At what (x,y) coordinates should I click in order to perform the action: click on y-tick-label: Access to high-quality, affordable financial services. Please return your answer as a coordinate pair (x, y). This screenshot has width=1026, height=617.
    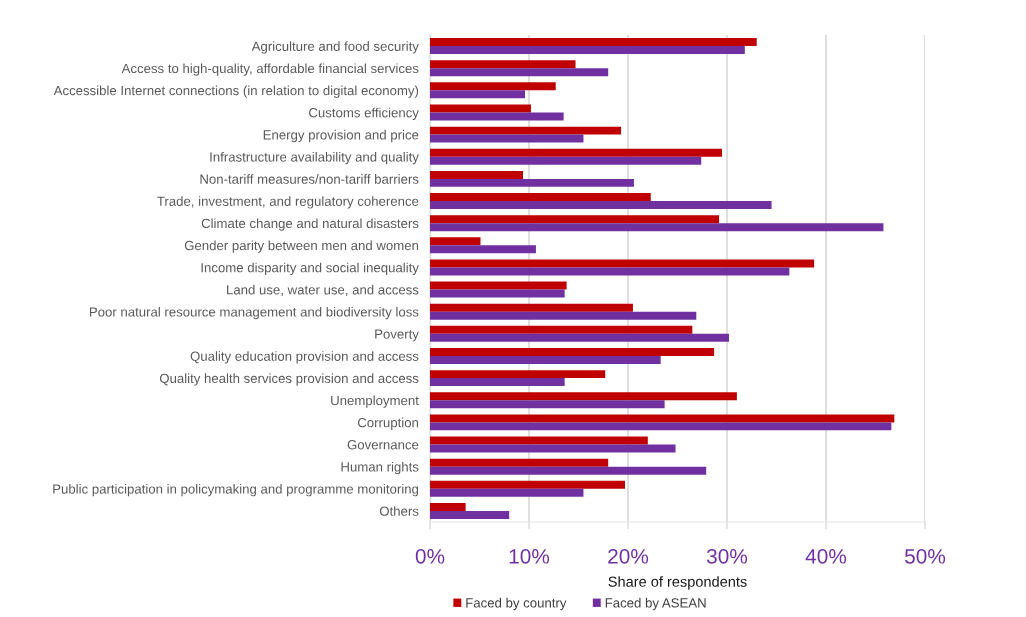
    Looking at the image, I should click on (270, 69).